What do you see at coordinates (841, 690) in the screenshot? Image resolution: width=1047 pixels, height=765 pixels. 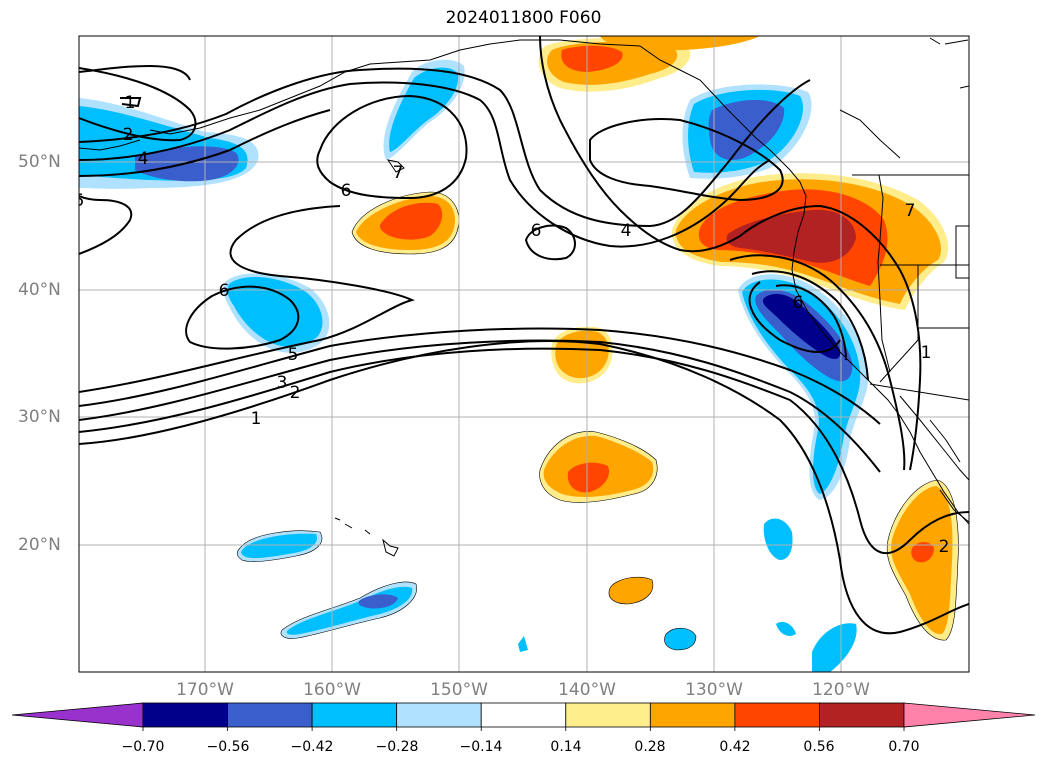 I see `lon-label: 120°W` at bounding box center [841, 690].